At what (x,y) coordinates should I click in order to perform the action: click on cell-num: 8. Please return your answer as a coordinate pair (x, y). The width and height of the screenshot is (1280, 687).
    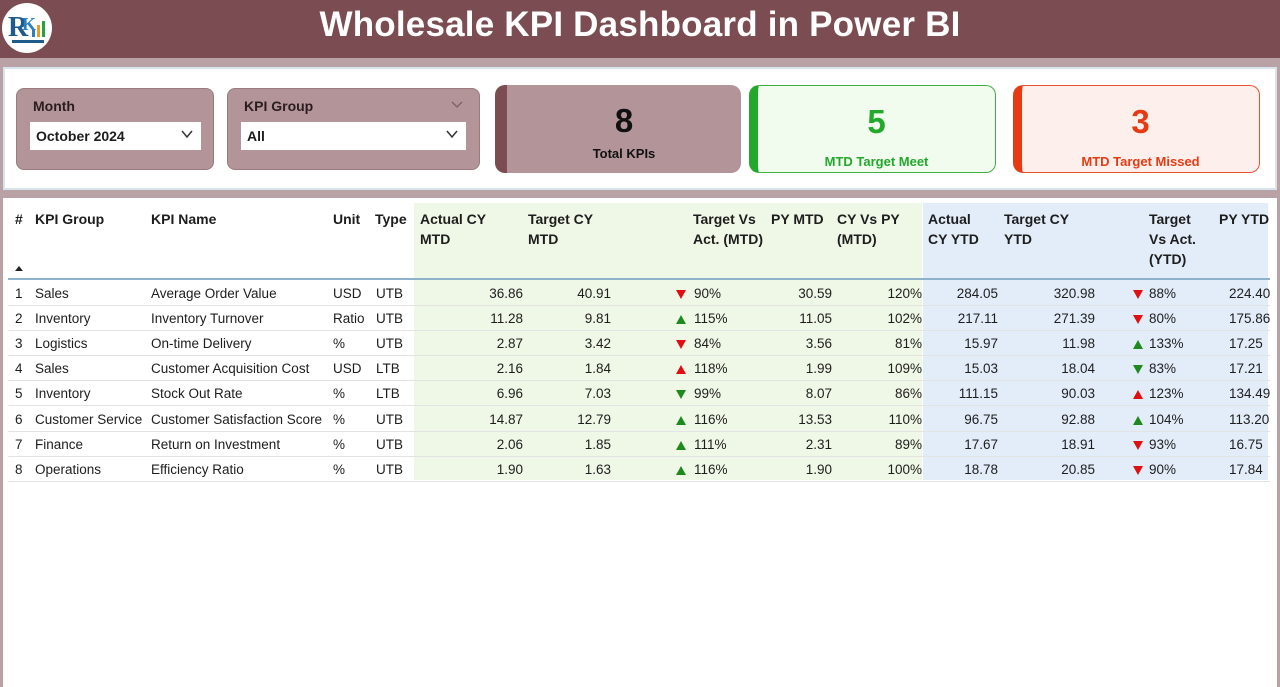
    Looking at the image, I should click on (19, 469).